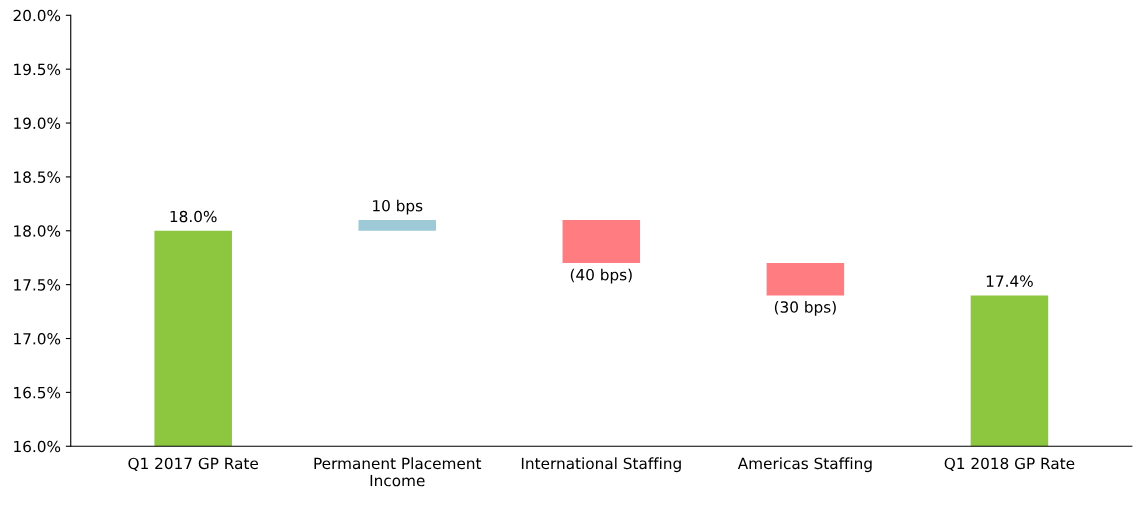 The height and width of the screenshot is (510, 1141). What do you see at coordinates (1009, 464) in the screenshot?
I see `x-tick-label: Q1 2018 GP Rate` at bounding box center [1009, 464].